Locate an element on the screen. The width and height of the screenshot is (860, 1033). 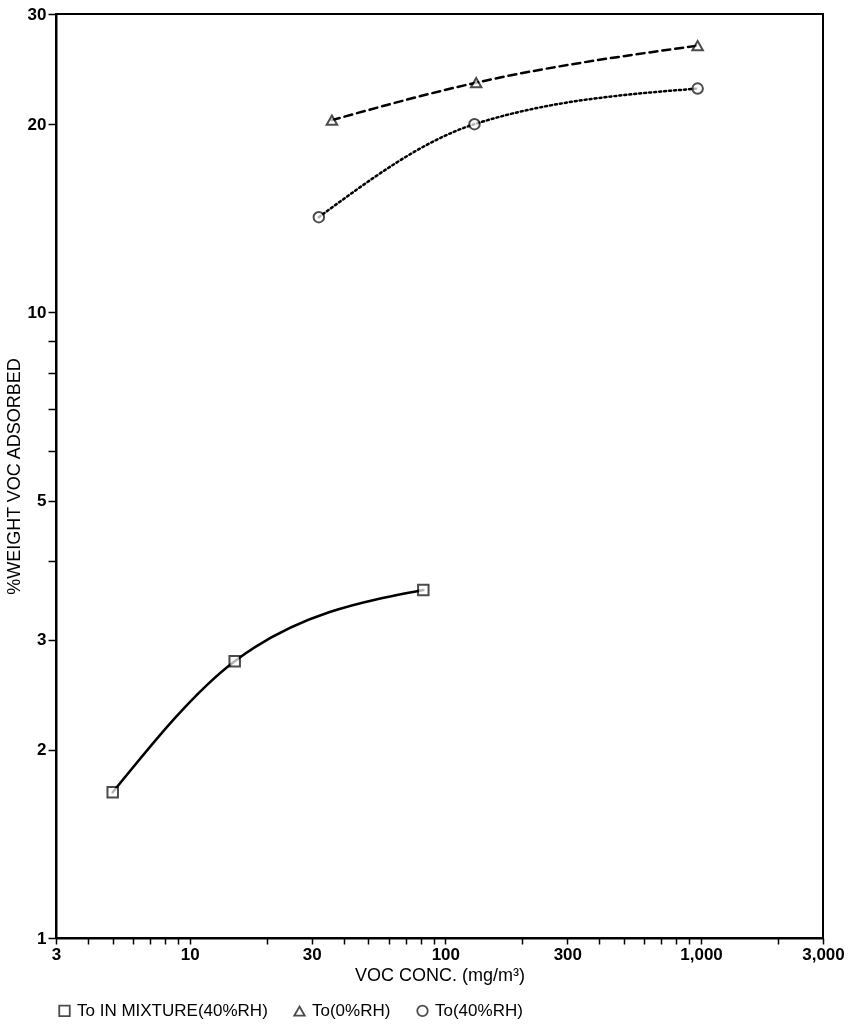
x-tick-label: 100 is located at coordinates (446, 954).